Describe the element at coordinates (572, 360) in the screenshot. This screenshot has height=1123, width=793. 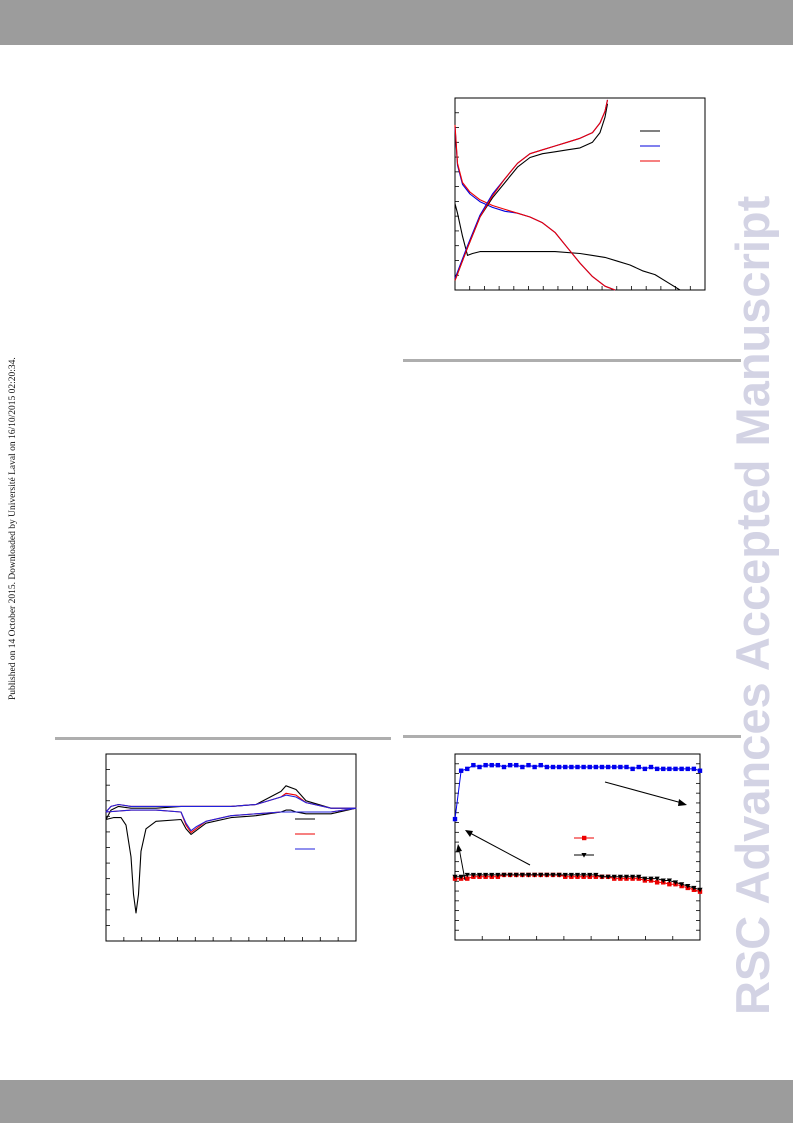
I see `section-rule-right-top` at that location.